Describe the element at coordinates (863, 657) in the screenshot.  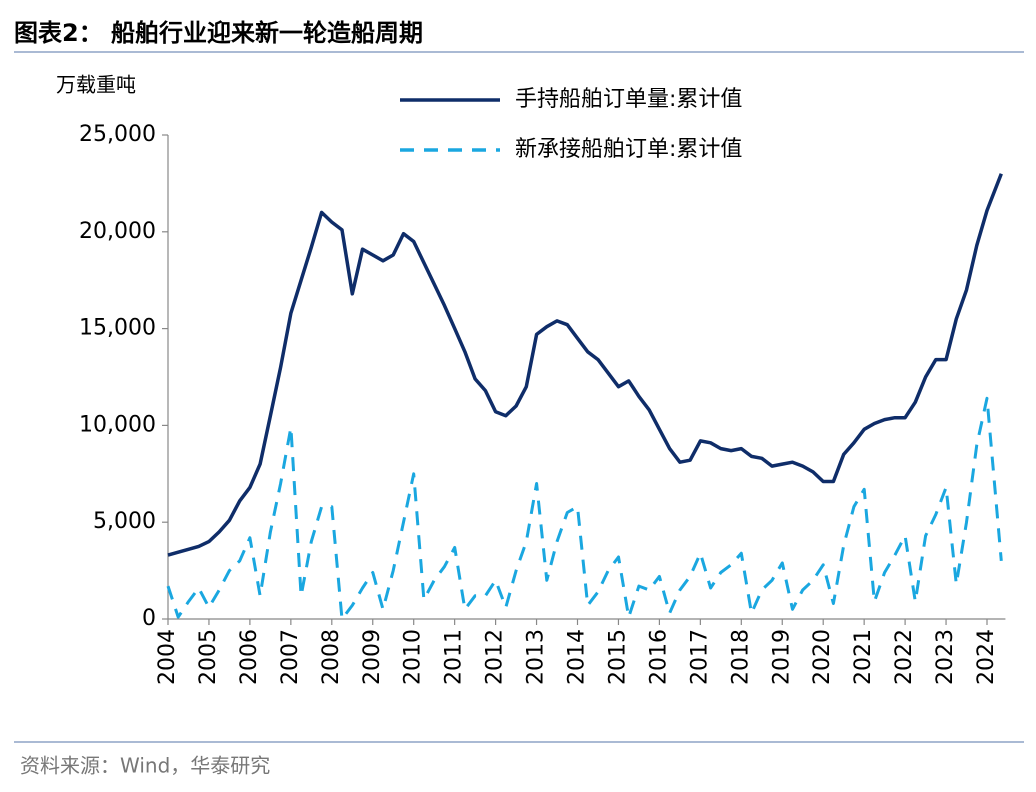
I see `x-tick-label: 2021` at that location.